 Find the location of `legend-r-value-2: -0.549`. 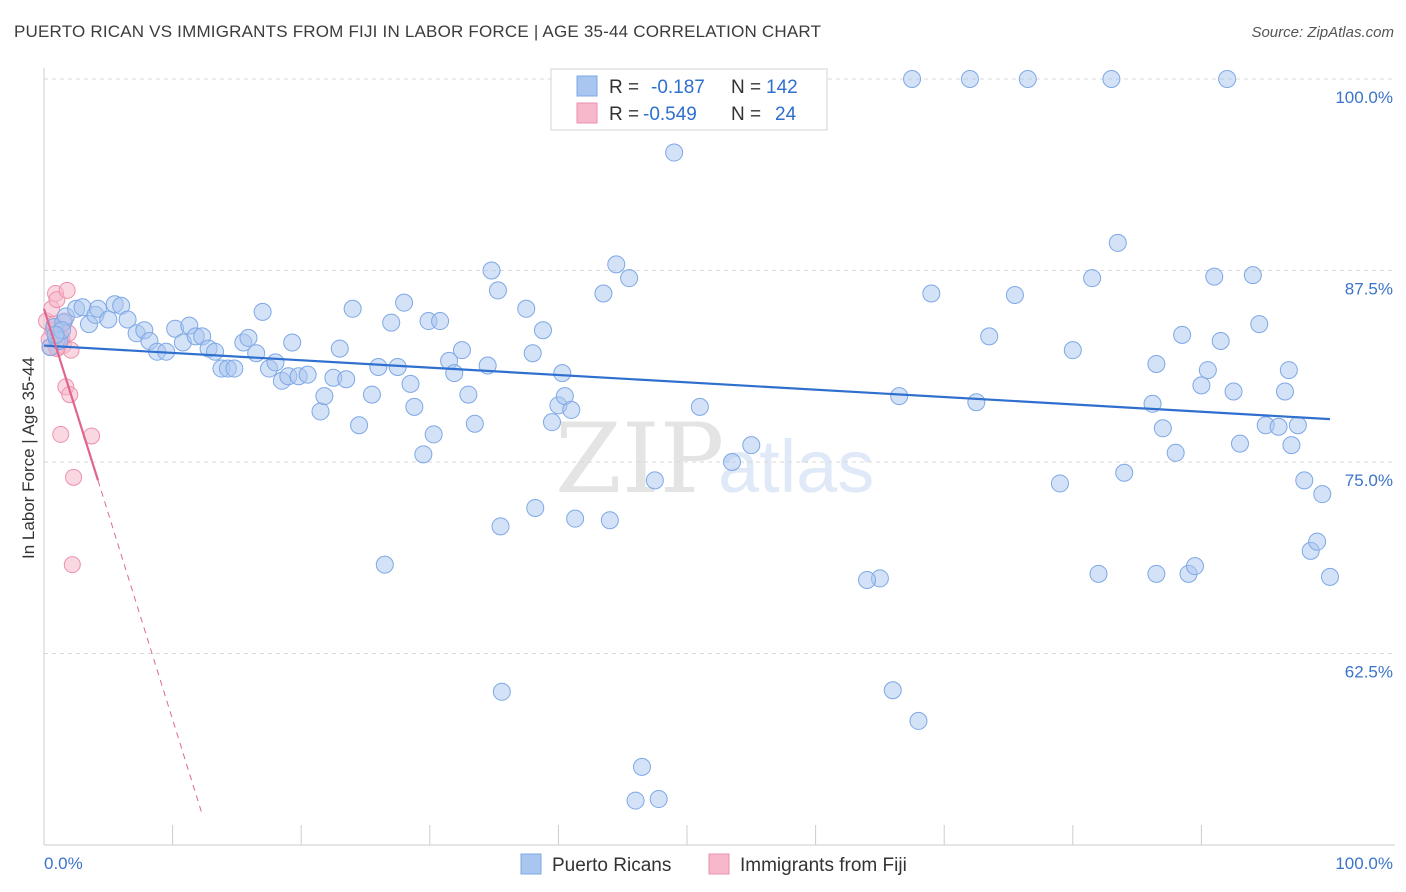

legend-r-value-2: -0.549 is located at coordinates (670, 114).